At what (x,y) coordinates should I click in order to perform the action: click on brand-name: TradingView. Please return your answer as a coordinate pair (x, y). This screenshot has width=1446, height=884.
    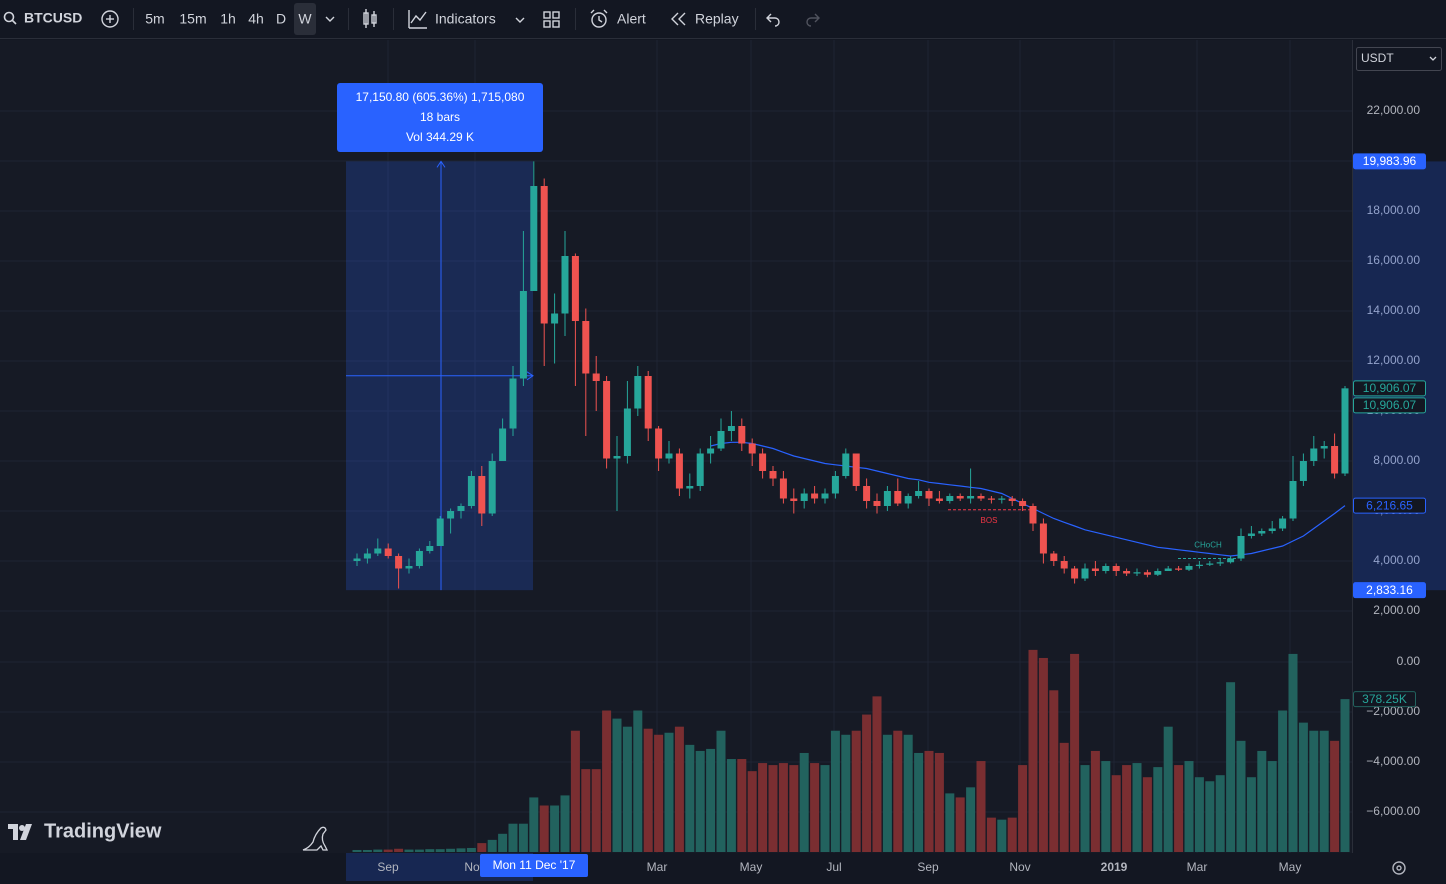
    Looking at the image, I should click on (103, 831).